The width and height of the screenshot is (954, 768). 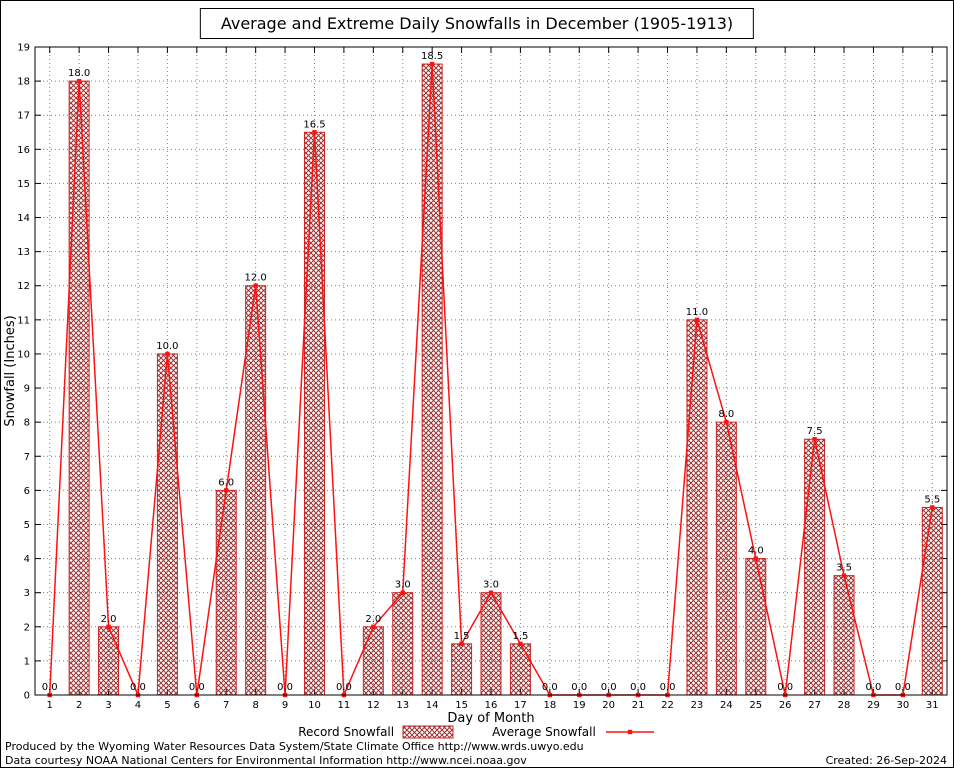 I want to click on legend-item-record: Record Snowfall, so click(x=376, y=732).